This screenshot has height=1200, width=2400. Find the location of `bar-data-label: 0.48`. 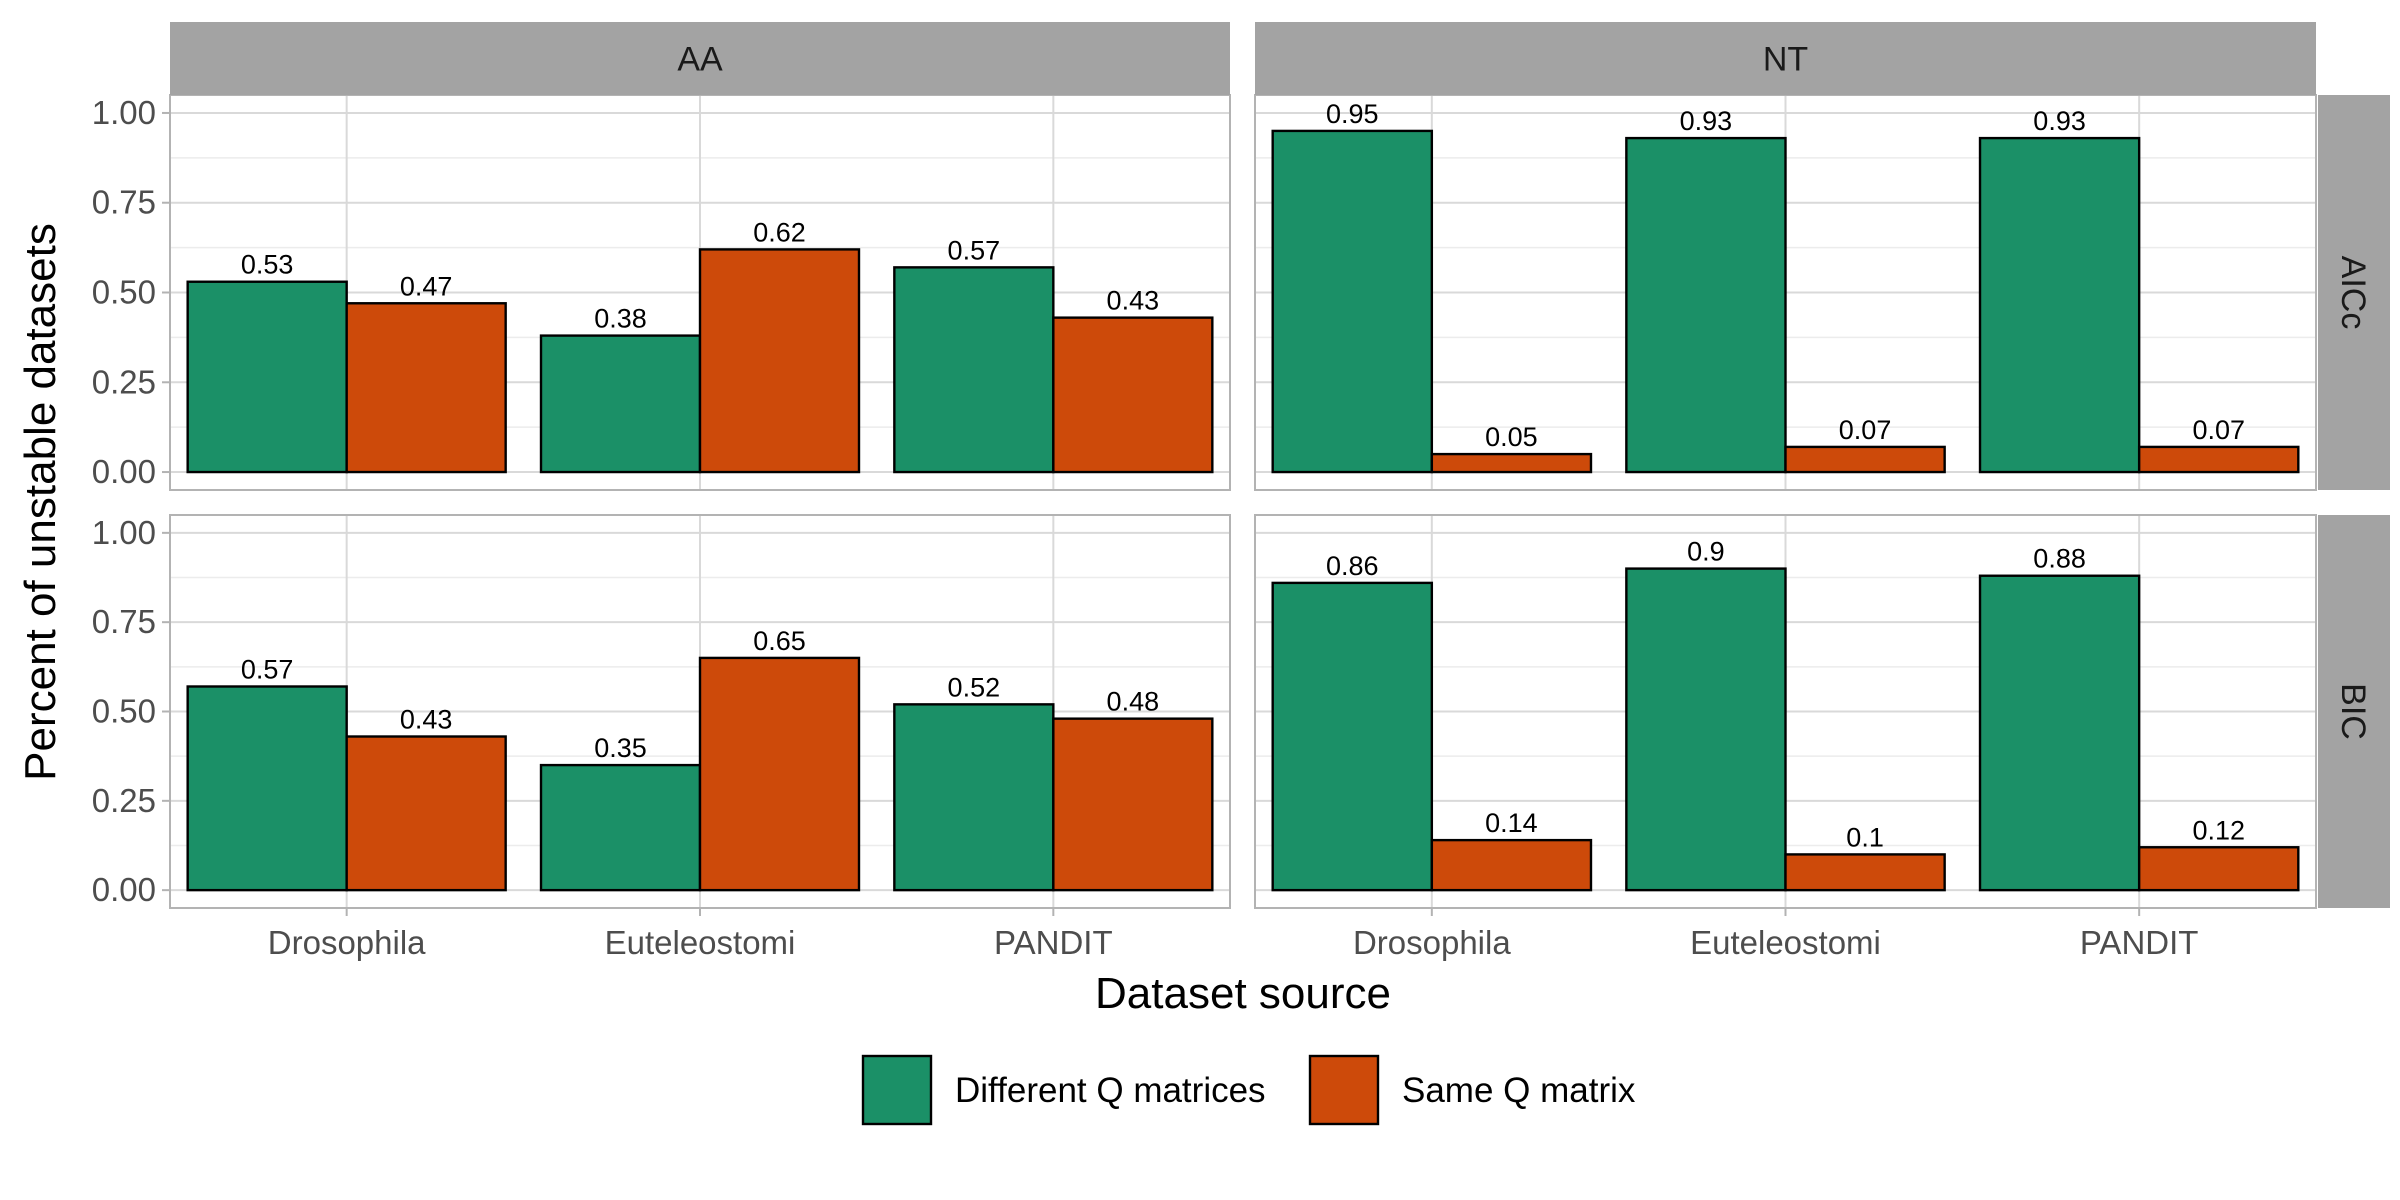

bar-data-label: 0.48 is located at coordinates (1133, 702).